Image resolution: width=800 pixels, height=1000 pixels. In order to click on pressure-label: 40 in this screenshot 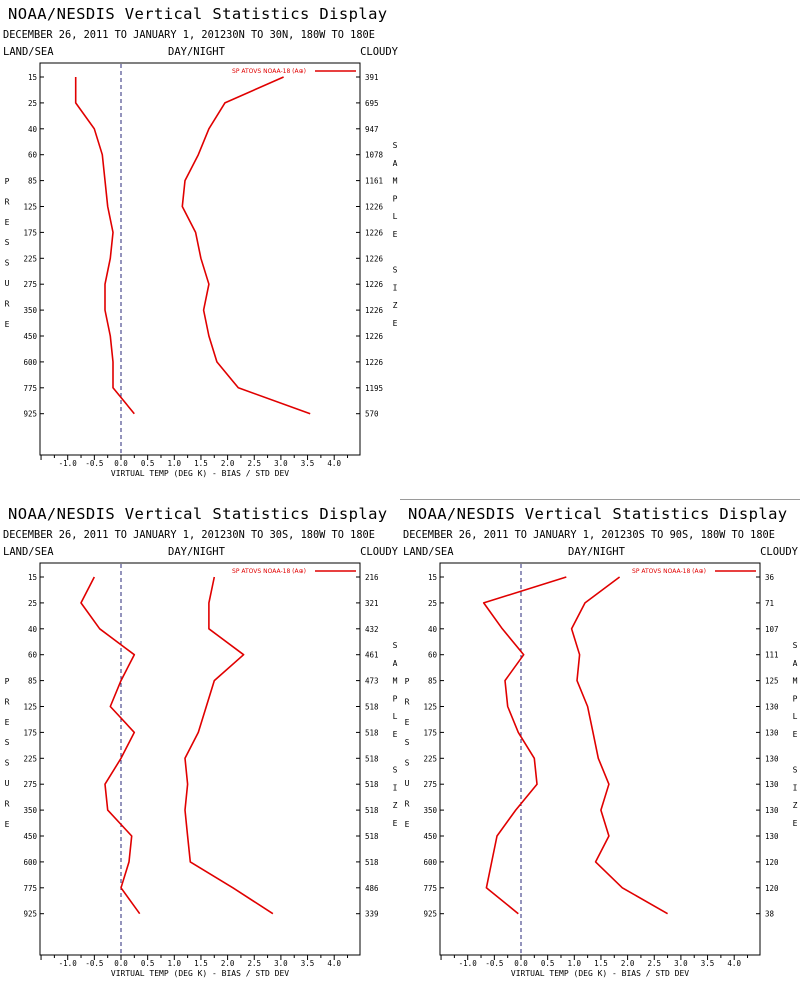, I will do `click(33, 129)`.